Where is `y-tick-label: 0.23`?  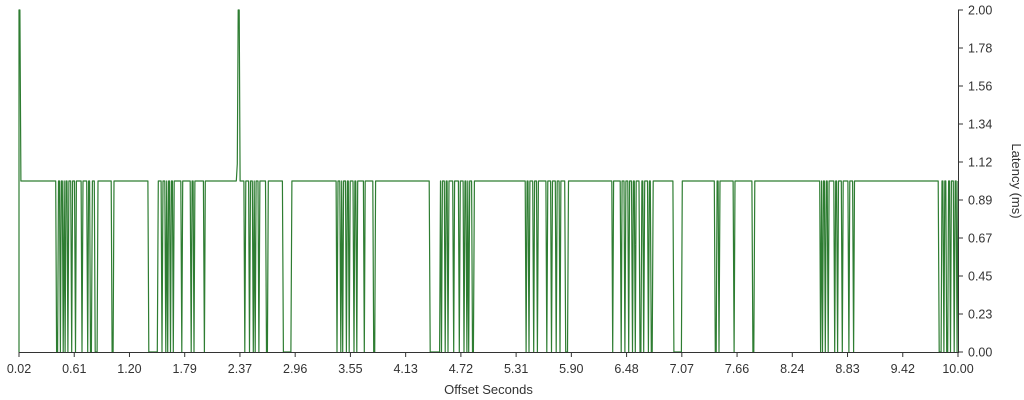
y-tick-label: 0.23 is located at coordinates (980, 315).